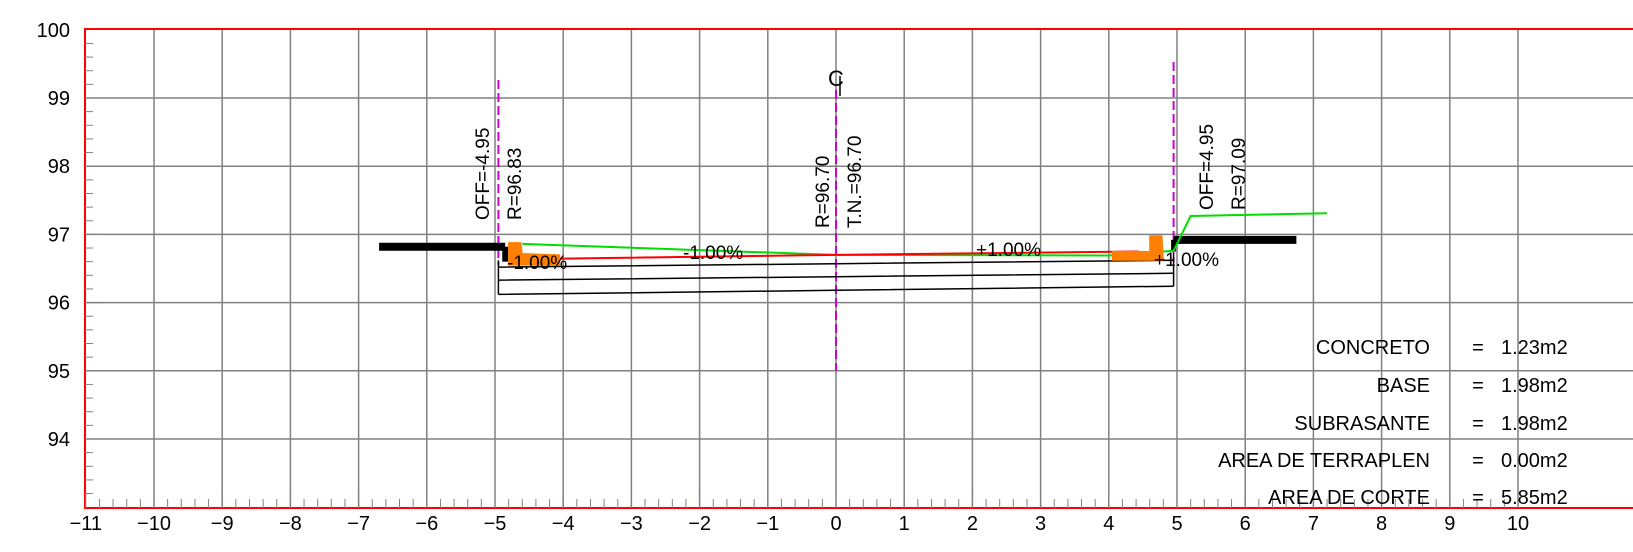  I want to click on right-offset-label: OFF=4.95, so click(1207, 167).